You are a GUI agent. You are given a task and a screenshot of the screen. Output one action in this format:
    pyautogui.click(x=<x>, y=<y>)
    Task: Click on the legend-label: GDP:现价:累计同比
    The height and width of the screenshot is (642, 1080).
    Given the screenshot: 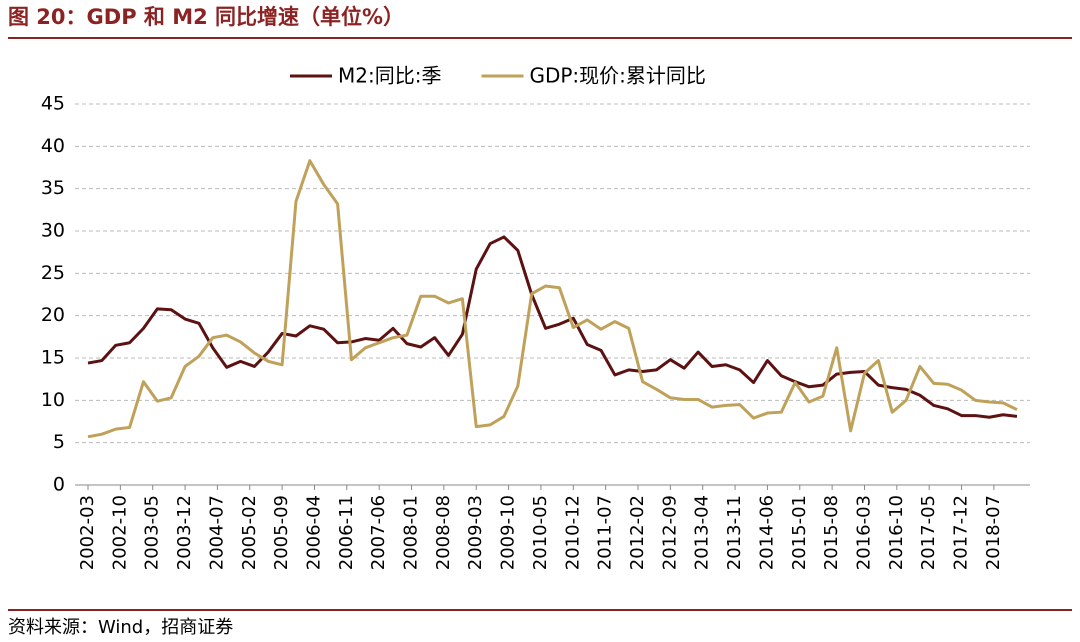 What is the action you would take?
    pyautogui.click(x=617, y=76)
    